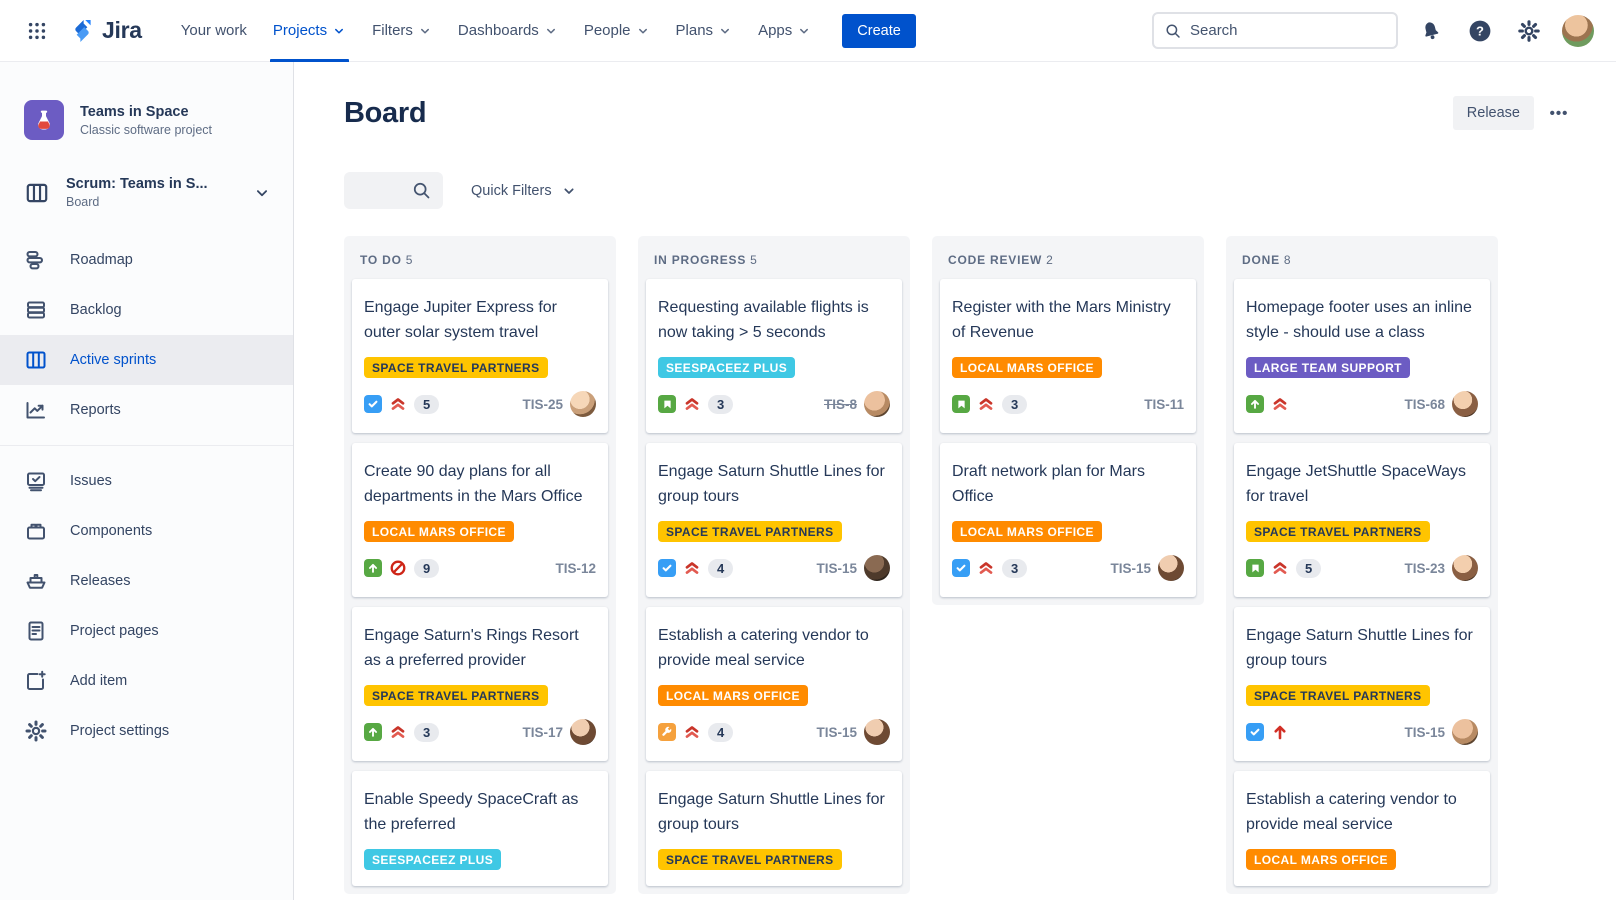 Image resolution: width=1616 pixels, height=900 pixels. What do you see at coordinates (1288, 30) in the screenshot?
I see `search-input` at bounding box center [1288, 30].